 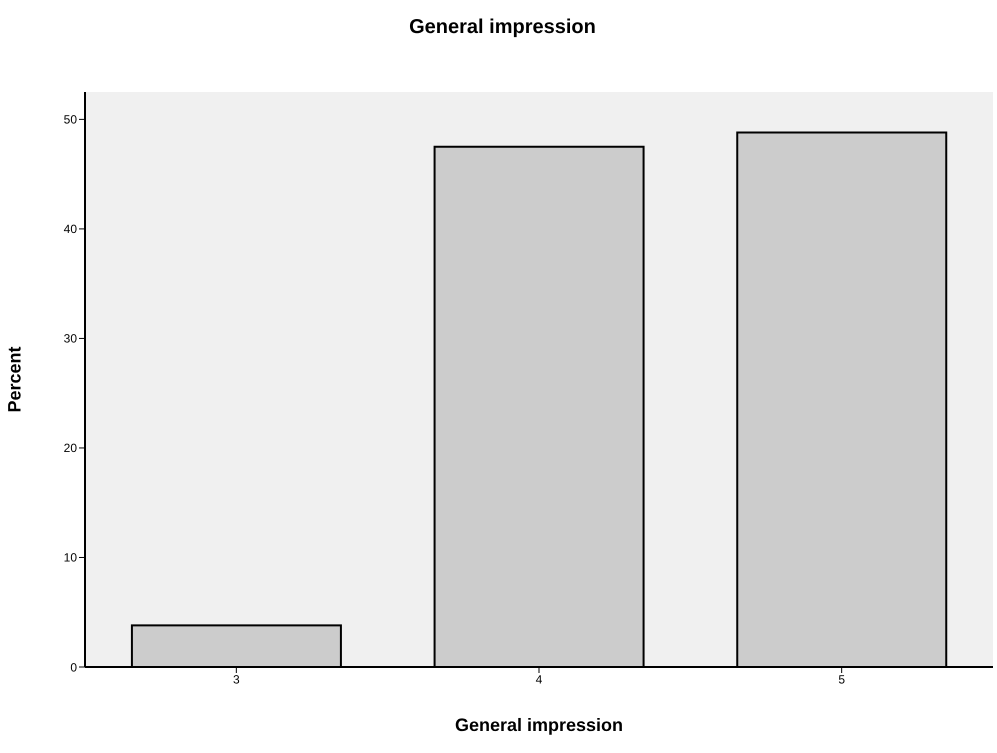 I want to click on x-axis-title: General impression, so click(x=539, y=725).